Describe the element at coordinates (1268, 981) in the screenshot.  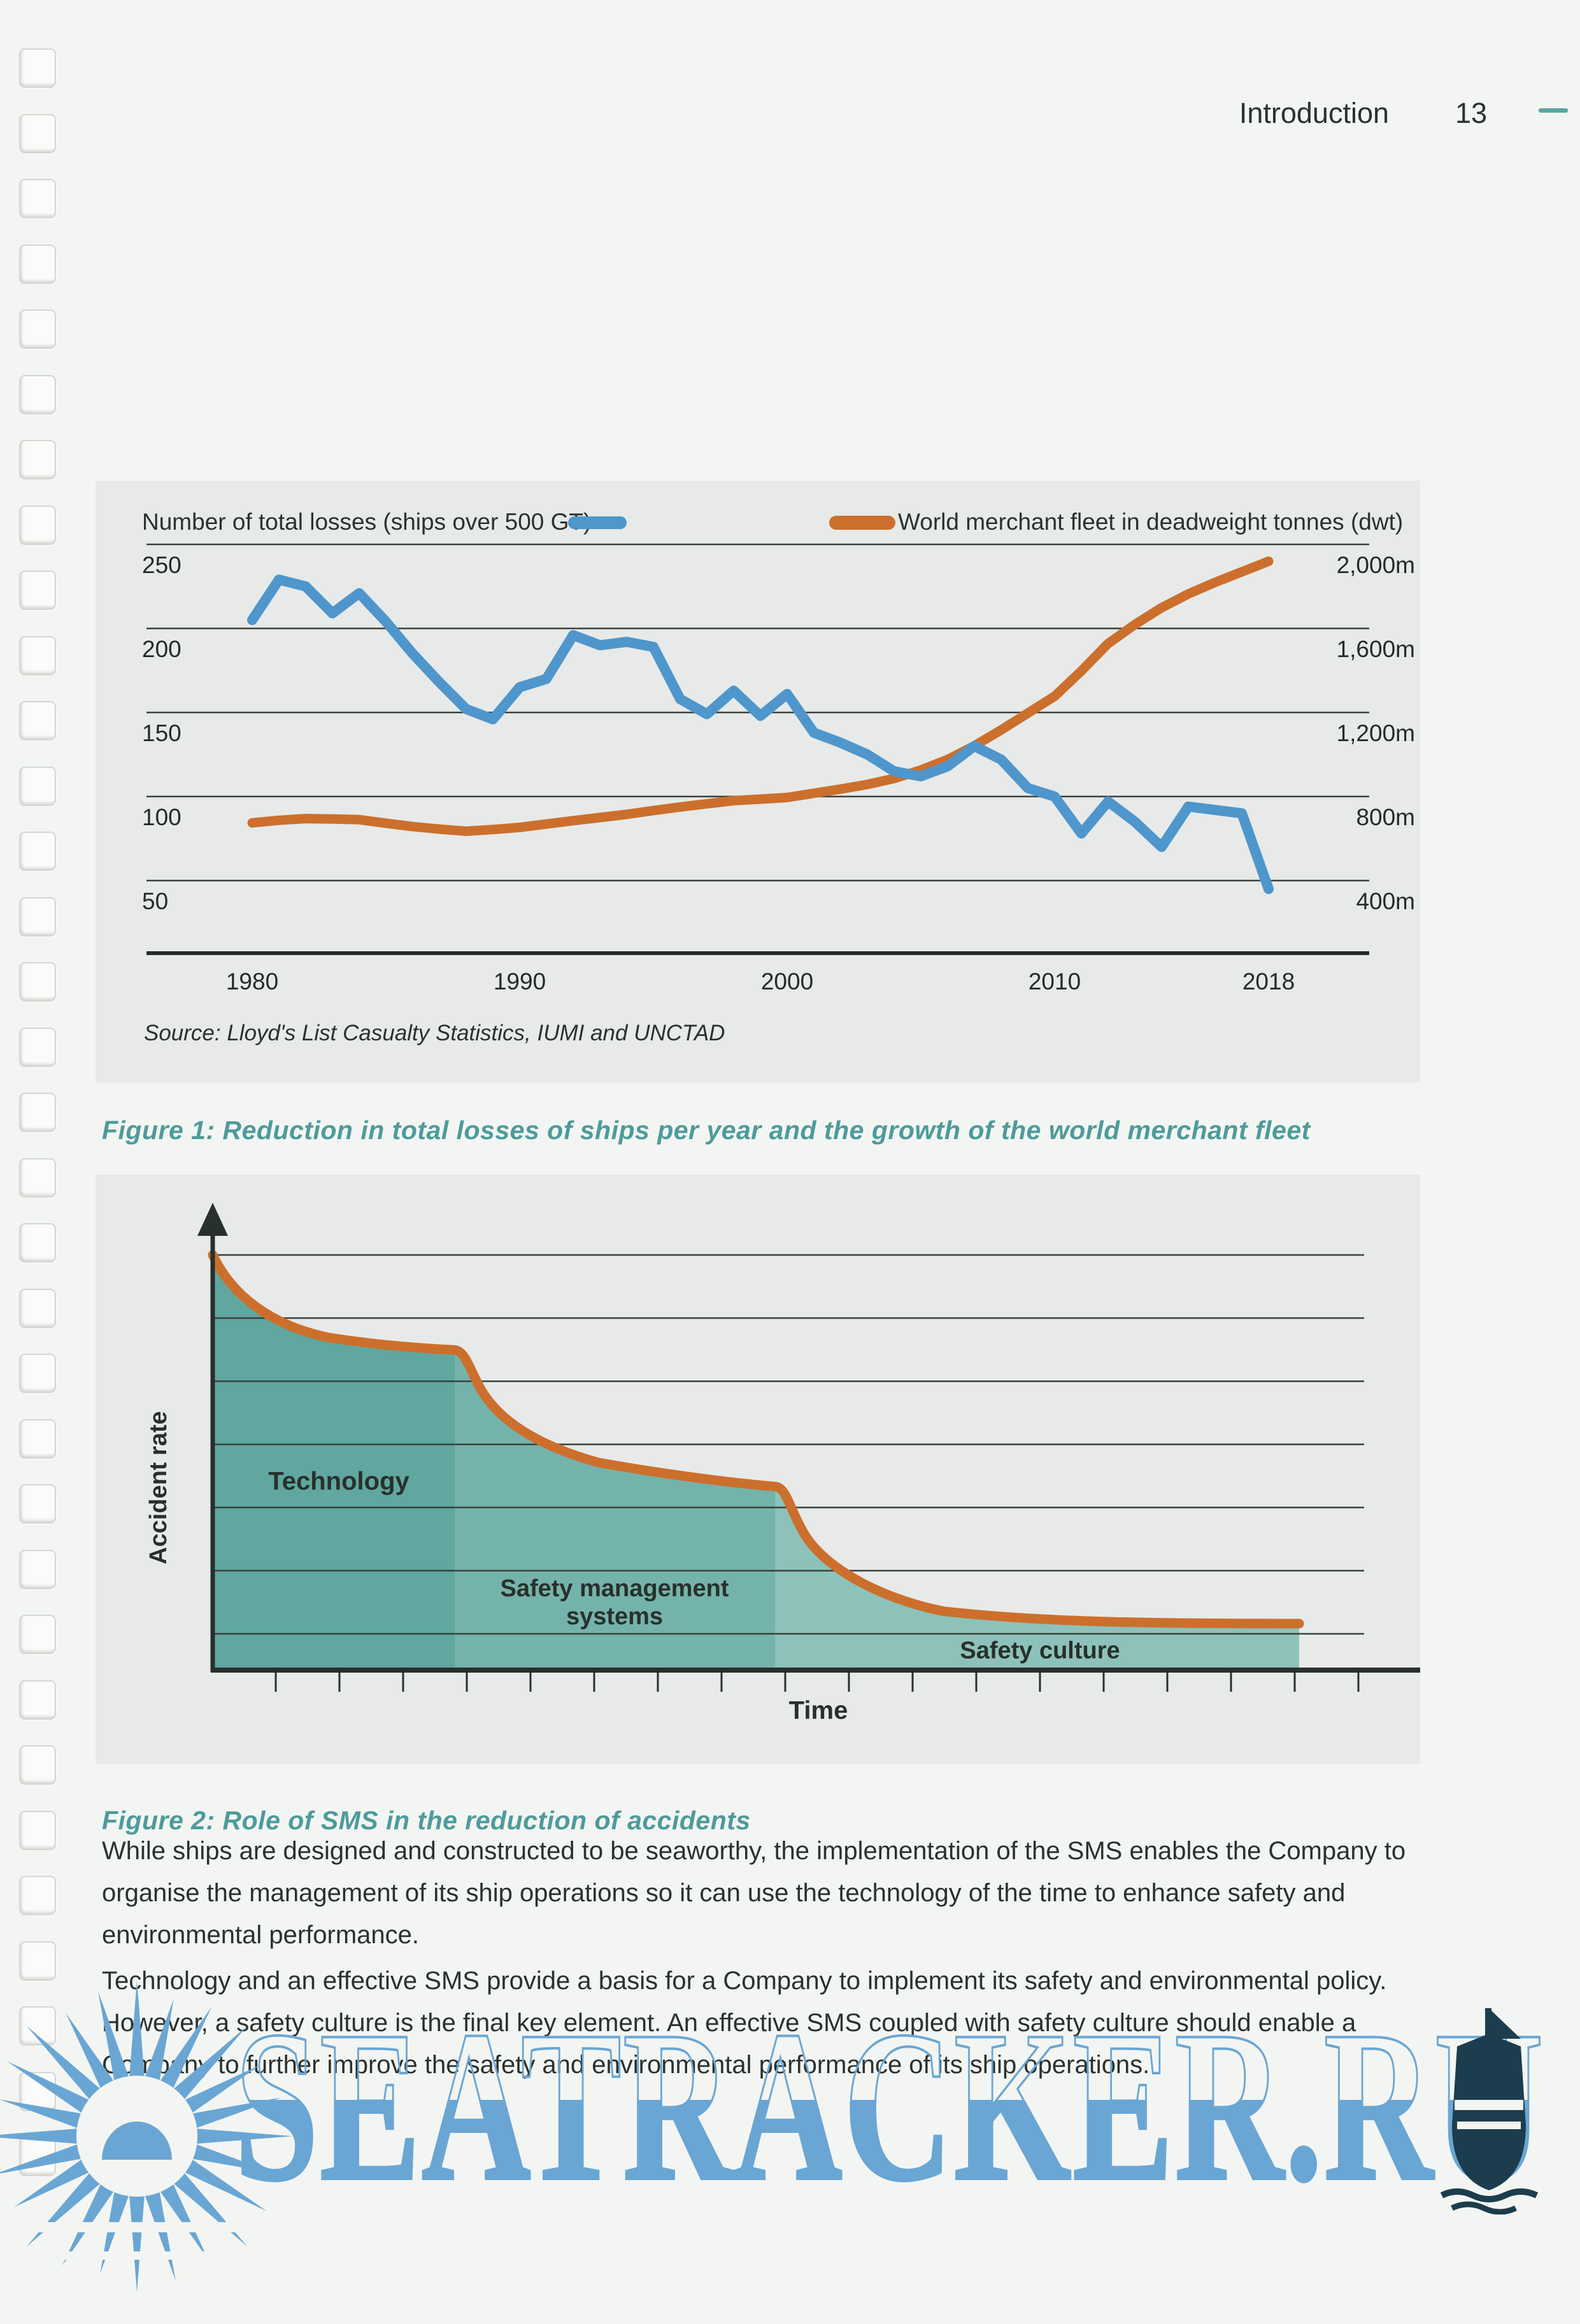
I see `x-axis-tick-label: 2018` at that location.